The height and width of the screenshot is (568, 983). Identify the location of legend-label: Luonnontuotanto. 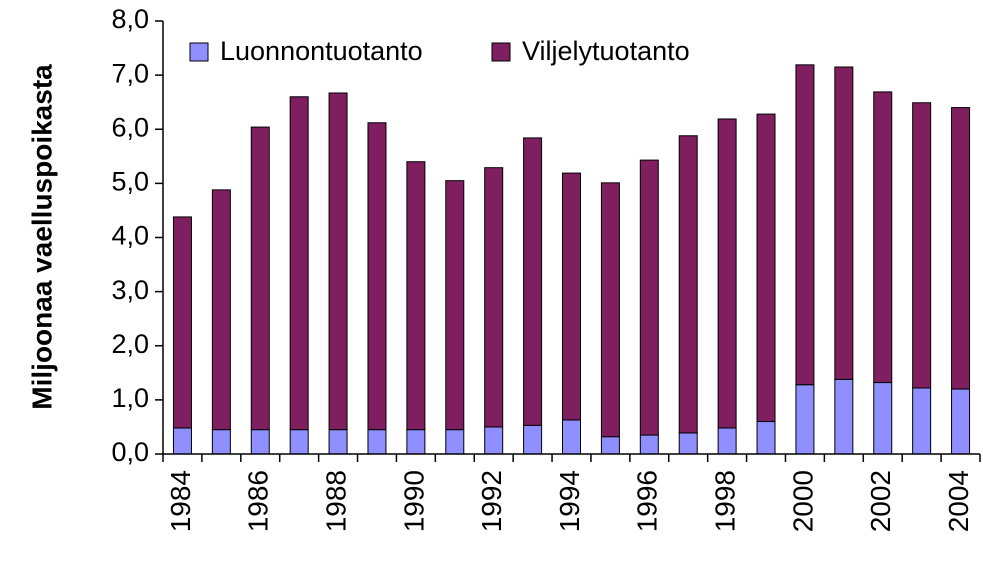
(321, 51).